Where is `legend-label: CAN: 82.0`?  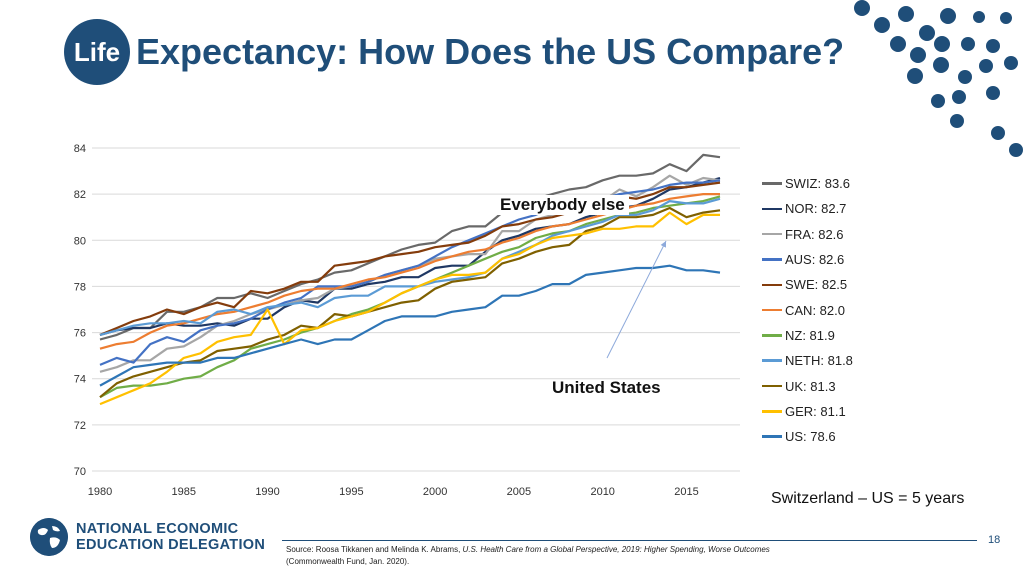
legend-label: CAN: 82.0 is located at coordinates (815, 310).